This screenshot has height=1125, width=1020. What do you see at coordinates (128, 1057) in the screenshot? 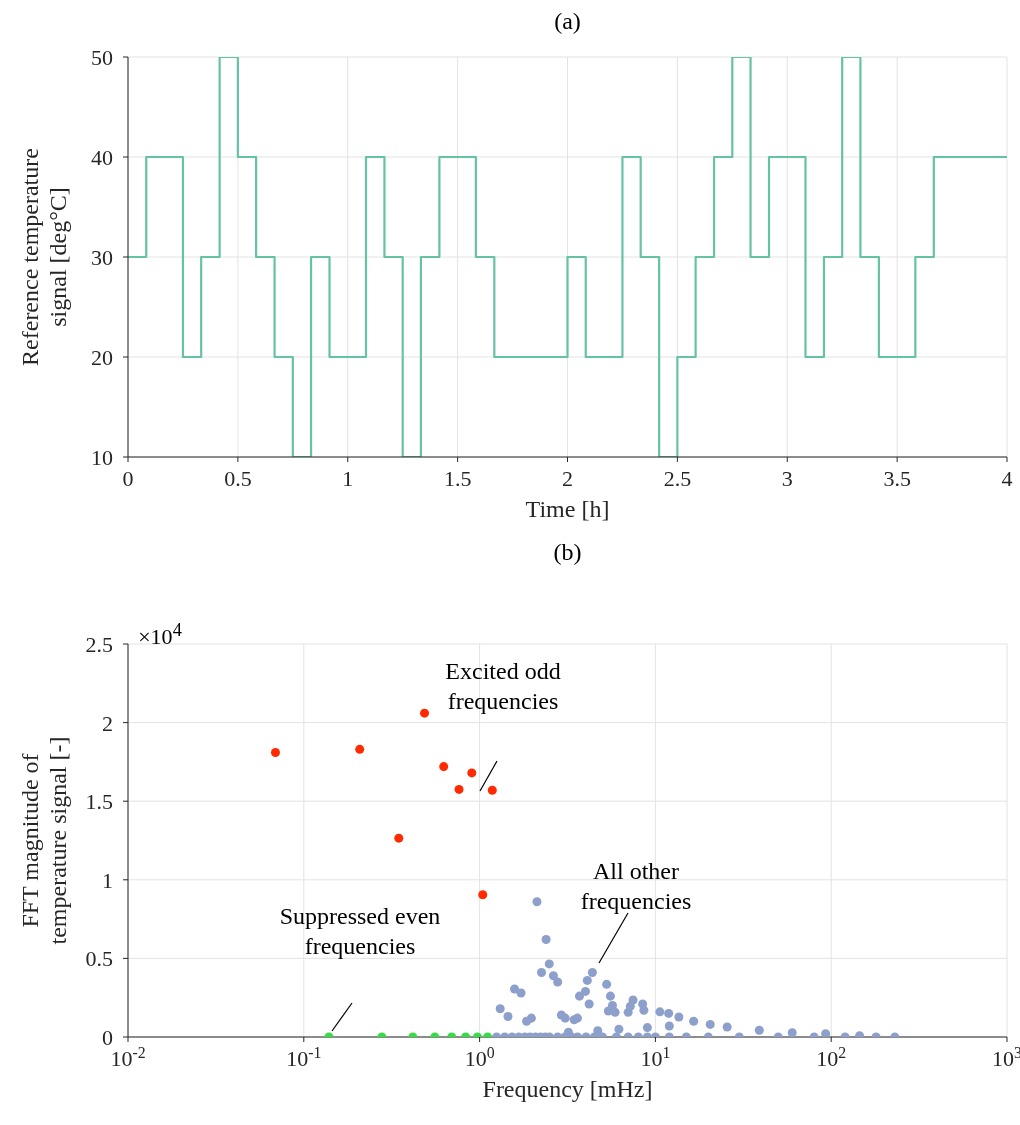
I see `x-tick-label: 10$^{-2}$` at bounding box center [128, 1057].